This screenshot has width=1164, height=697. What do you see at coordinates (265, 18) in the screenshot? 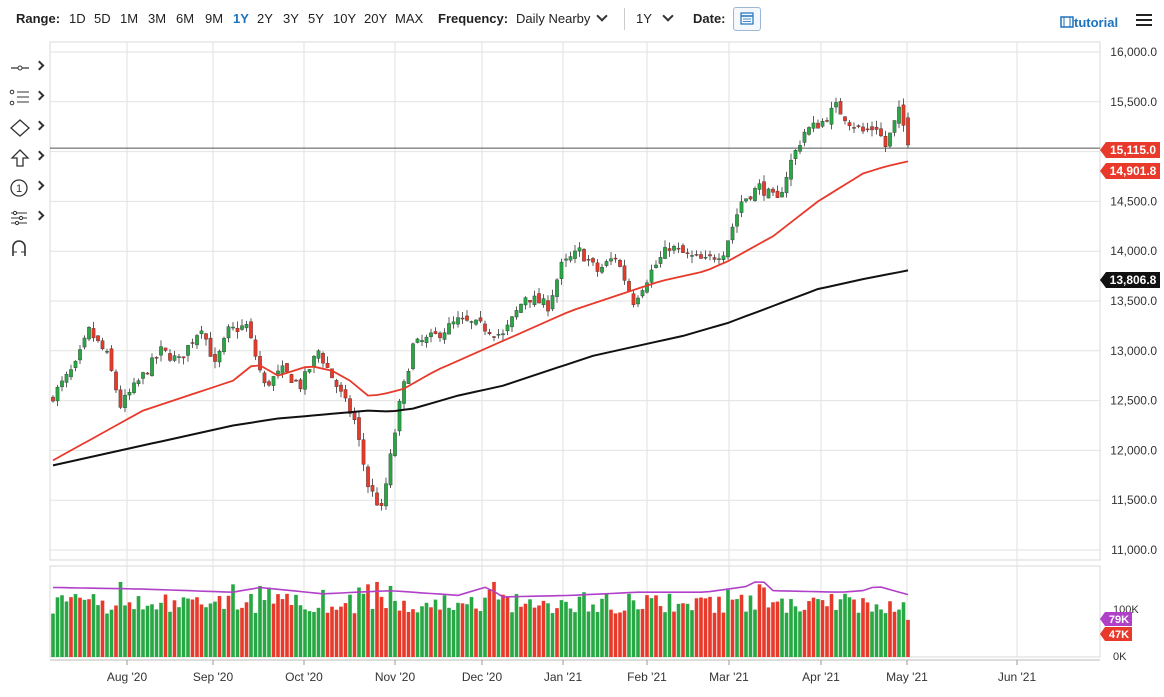
I see `range-2y: 2Y` at bounding box center [265, 18].